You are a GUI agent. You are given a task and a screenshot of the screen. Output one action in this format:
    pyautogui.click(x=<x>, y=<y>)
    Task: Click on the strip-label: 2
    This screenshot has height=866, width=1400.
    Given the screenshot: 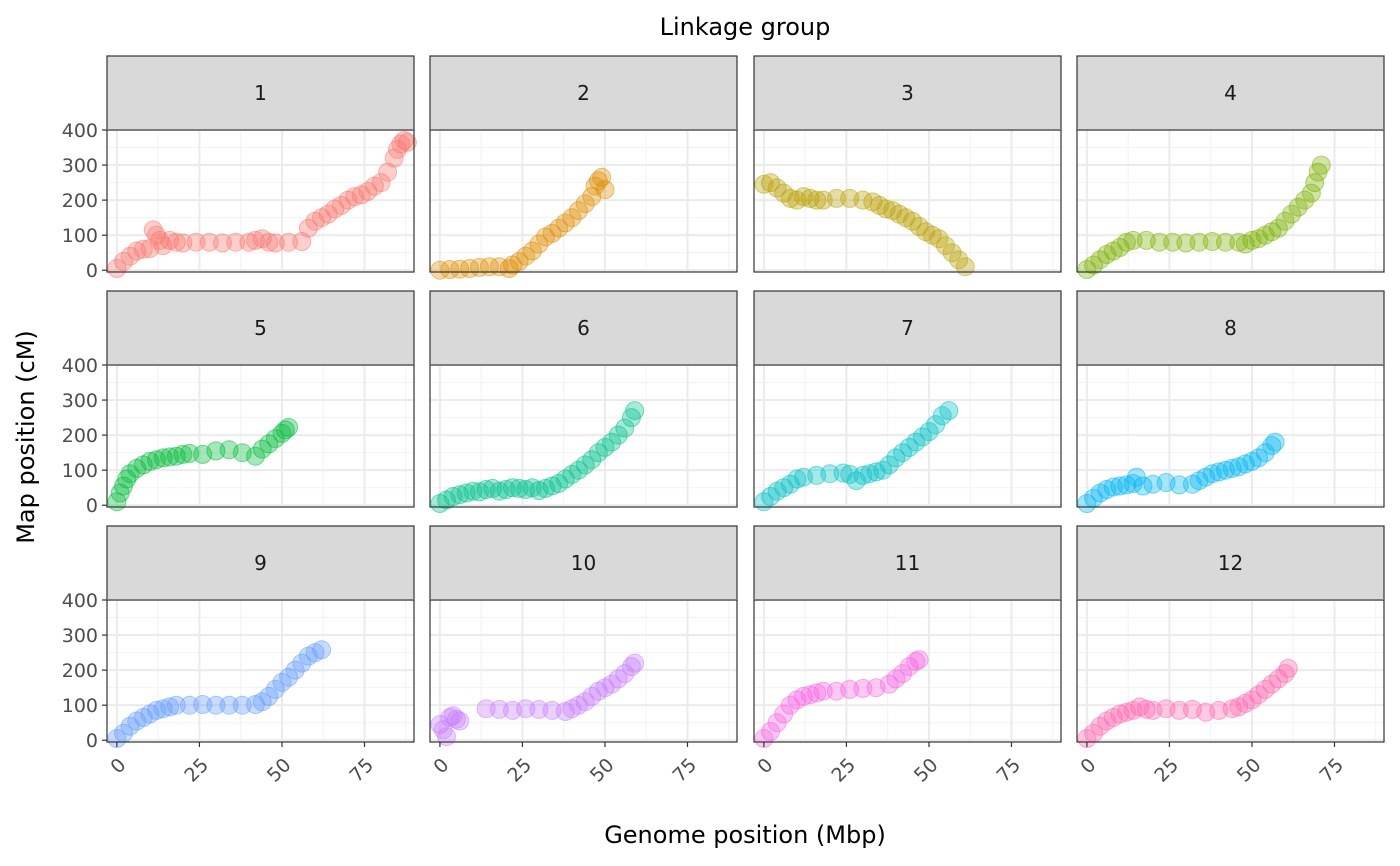 What is the action you would take?
    pyautogui.click(x=583, y=93)
    